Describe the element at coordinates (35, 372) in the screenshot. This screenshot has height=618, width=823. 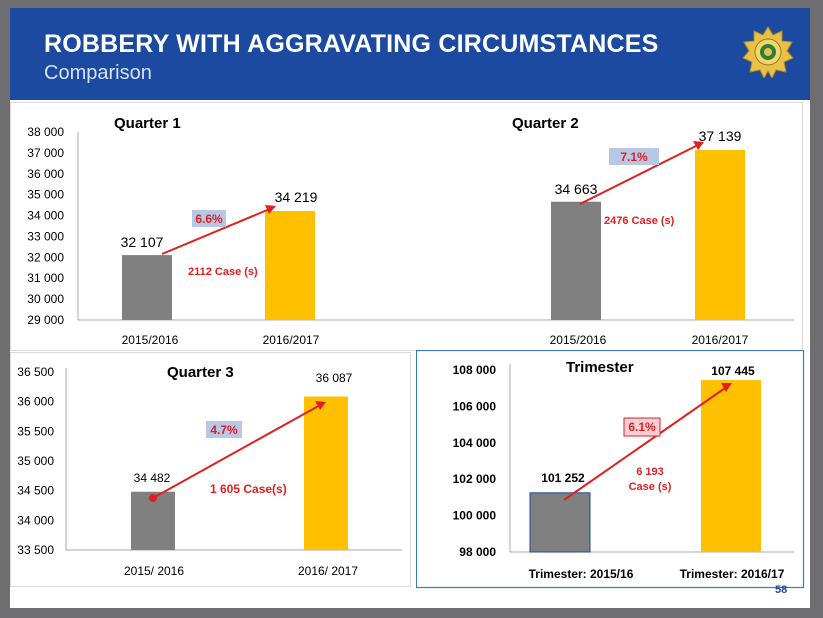
I see `q3-y-tick-6: 36 500` at that location.